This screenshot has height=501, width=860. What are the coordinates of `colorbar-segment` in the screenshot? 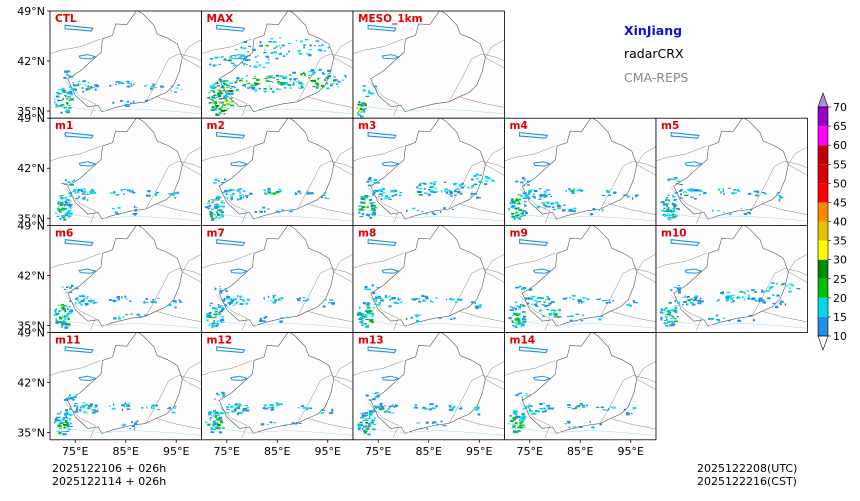 It's located at (823, 155).